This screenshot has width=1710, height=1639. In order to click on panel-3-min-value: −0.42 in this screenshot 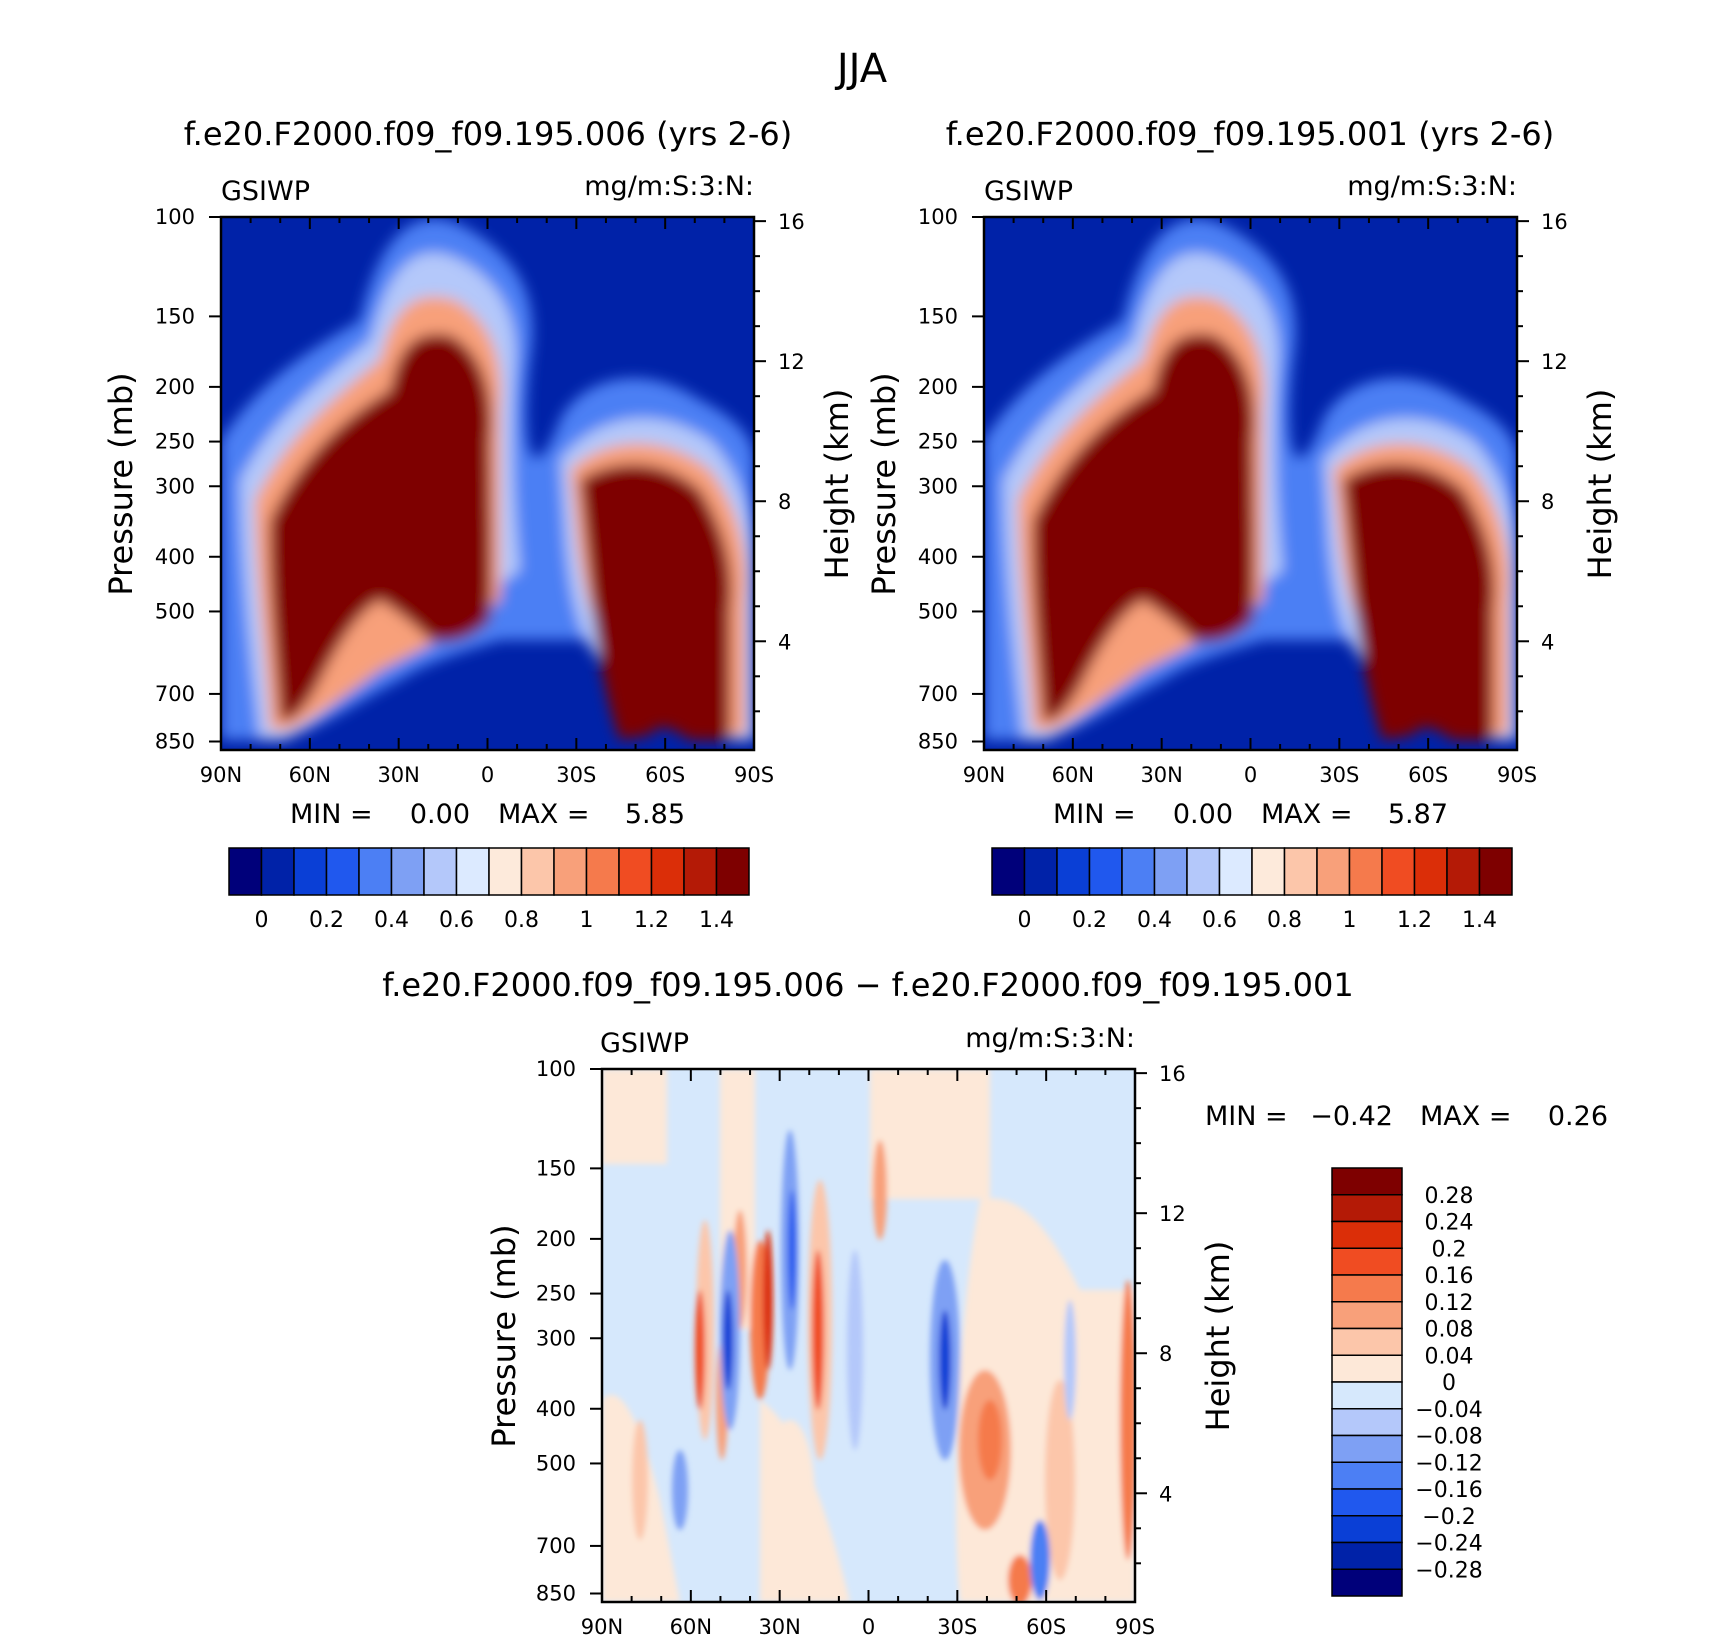, I will do `click(1351, 1116)`.